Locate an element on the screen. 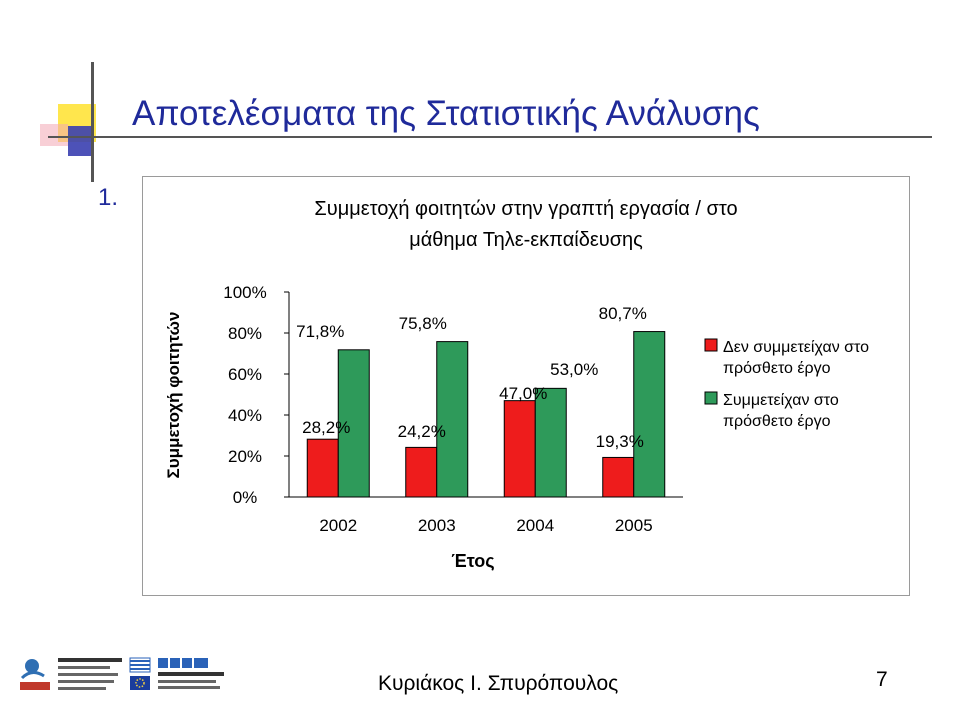  legend-label-series2: πρόσθετο έργο is located at coordinates (777, 421).